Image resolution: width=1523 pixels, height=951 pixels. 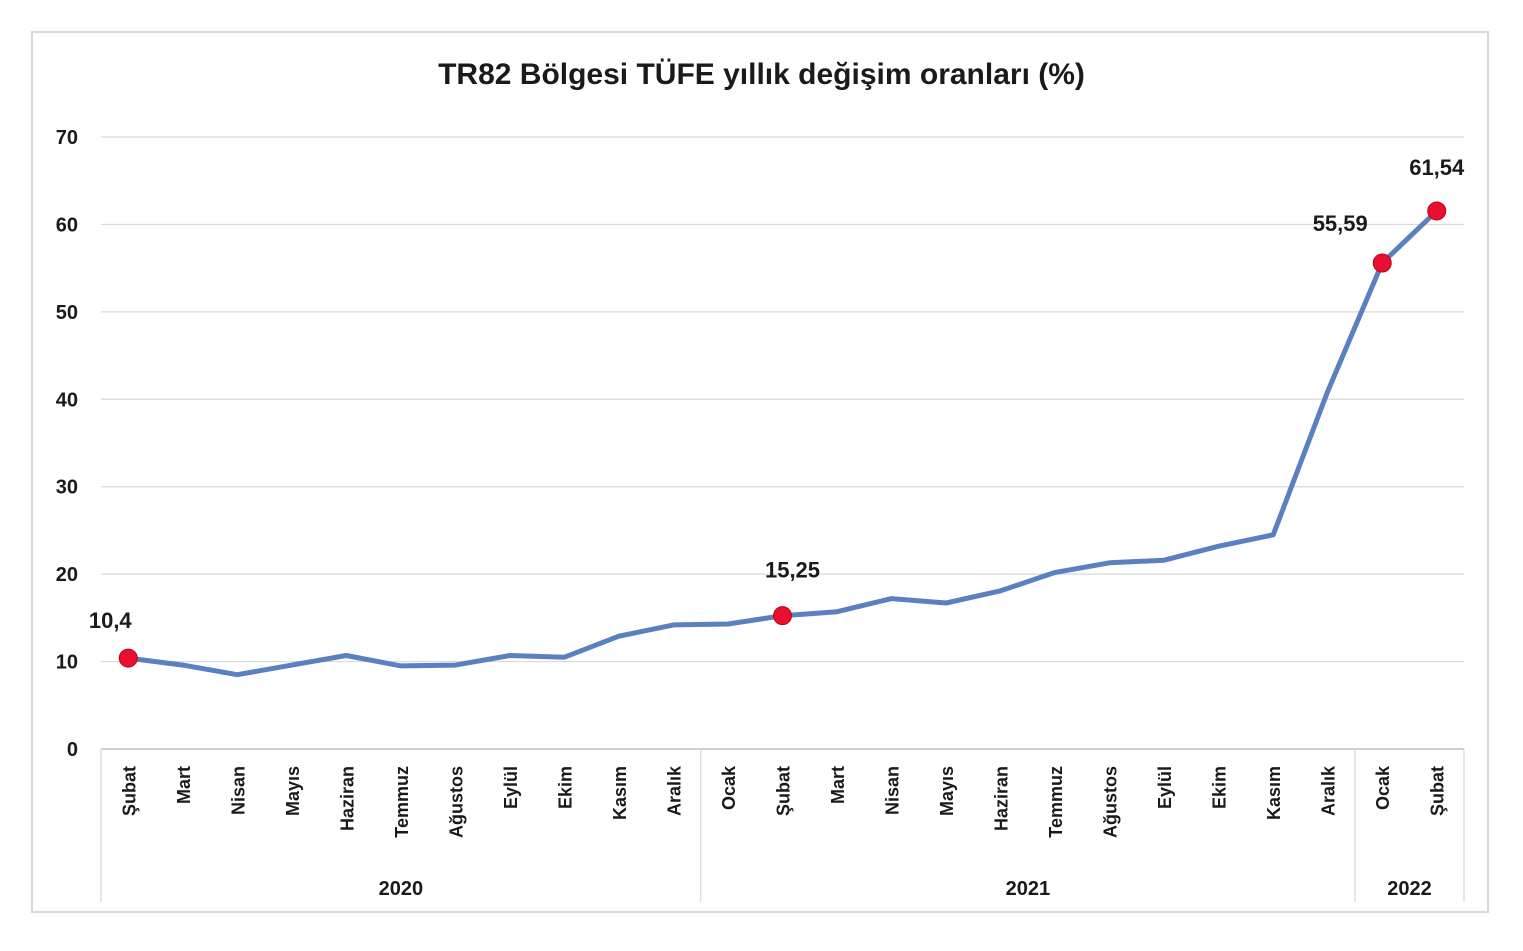 I want to click on data-label: 55,59, so click(x=1340, y=223).